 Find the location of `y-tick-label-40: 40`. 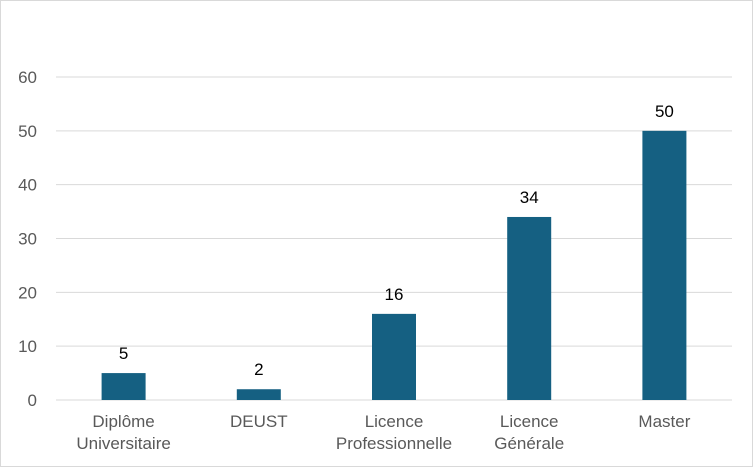

y-tick-label-40: 40 is located at coordinates (27, 185).